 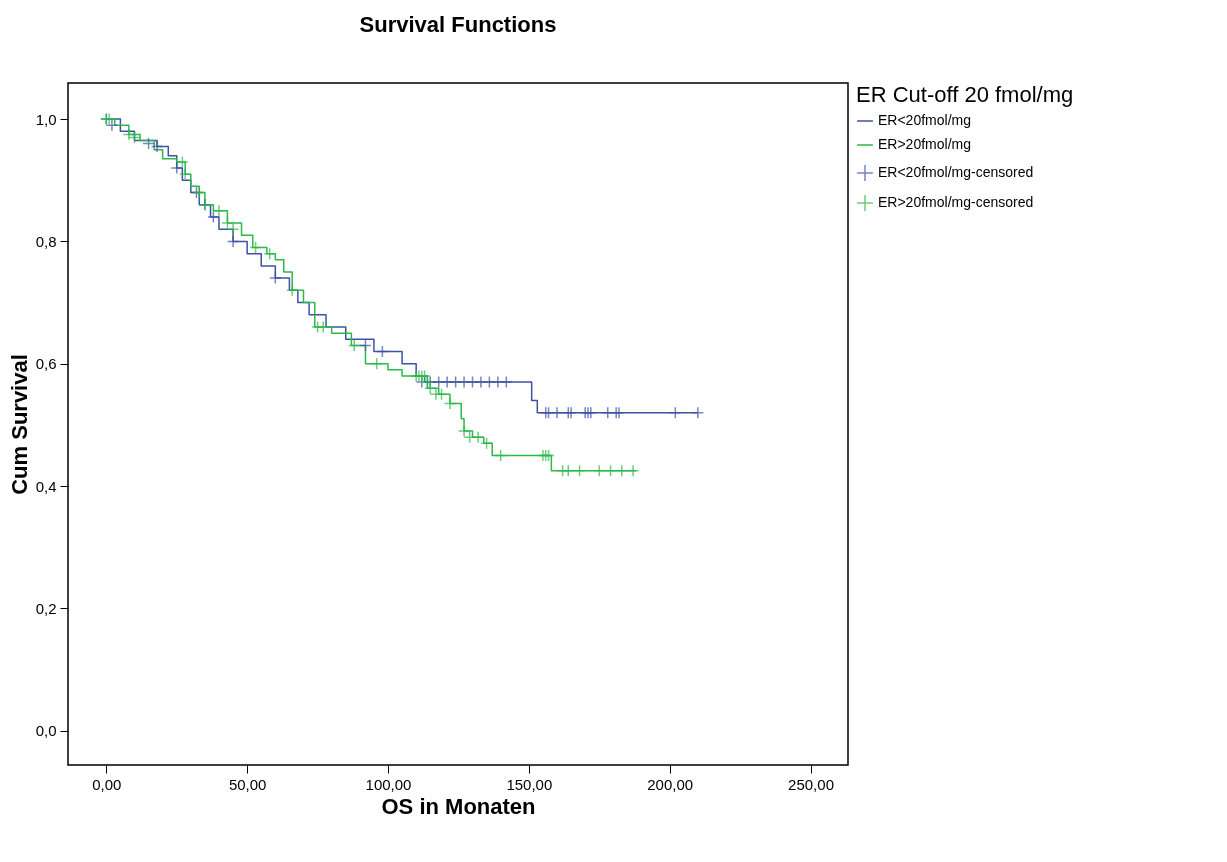 What do you see at coordinates (529, 784) in the screenshot?
I see `x-tick-label: 150,00` at bounding box center [529, 784].